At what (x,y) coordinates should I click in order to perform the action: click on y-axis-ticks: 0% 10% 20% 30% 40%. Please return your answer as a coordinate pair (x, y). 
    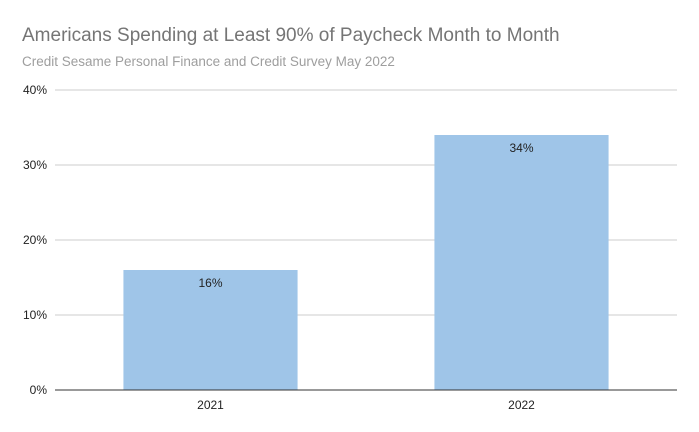
    Looking at the image, I should click on (35, 240).